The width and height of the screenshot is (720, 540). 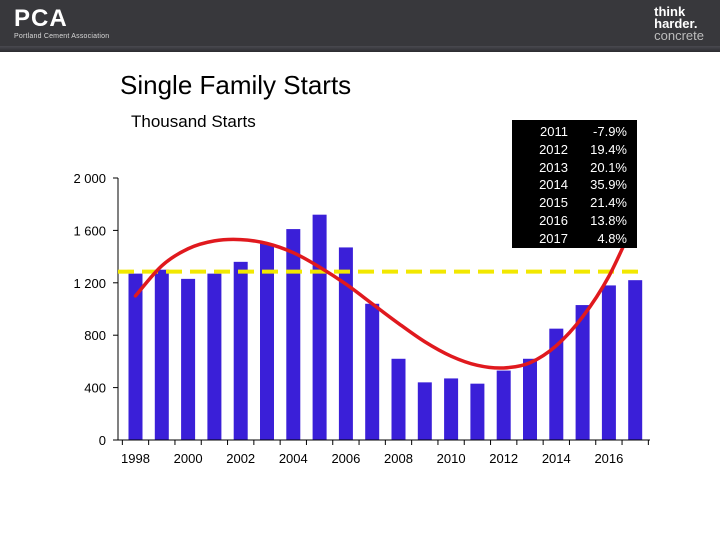 What do you see at coordinates (608, 167) in the screenshot?
I see `growth-value: 20.1%` at bounding box center [608, 167].